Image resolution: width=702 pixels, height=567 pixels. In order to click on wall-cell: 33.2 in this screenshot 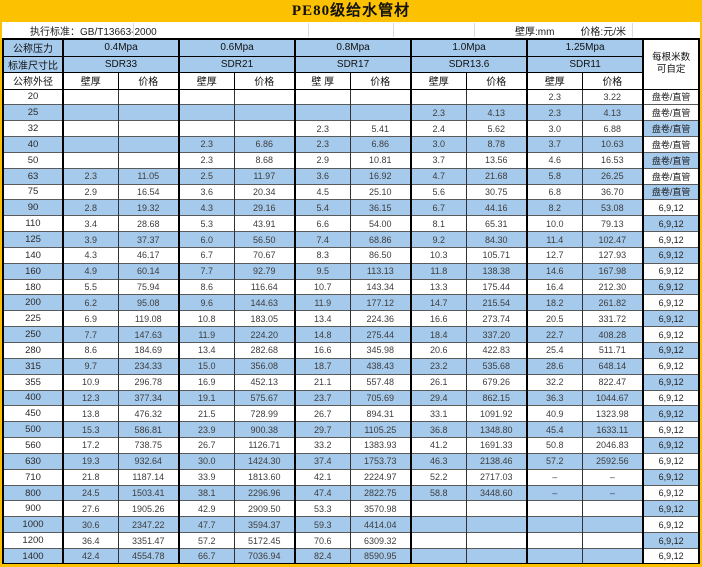, I will do `click(322, 445)`.